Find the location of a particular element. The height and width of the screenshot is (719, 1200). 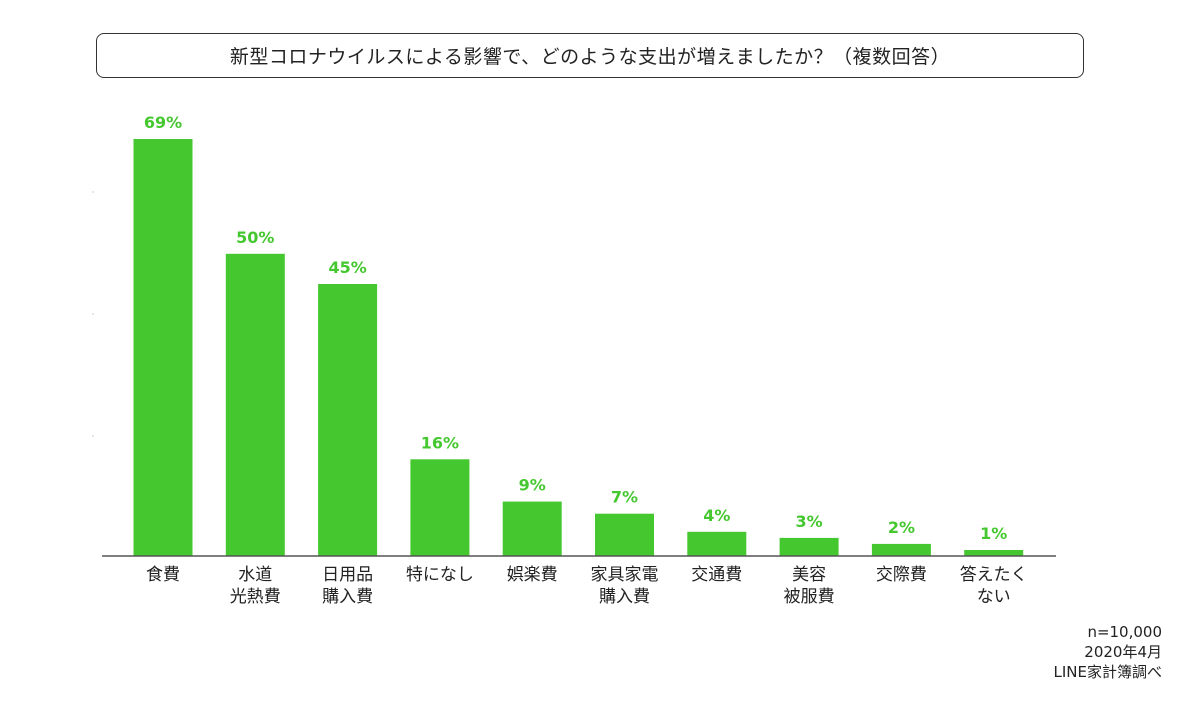

category-label: 家具家電 is located at coordinates (625, 575).